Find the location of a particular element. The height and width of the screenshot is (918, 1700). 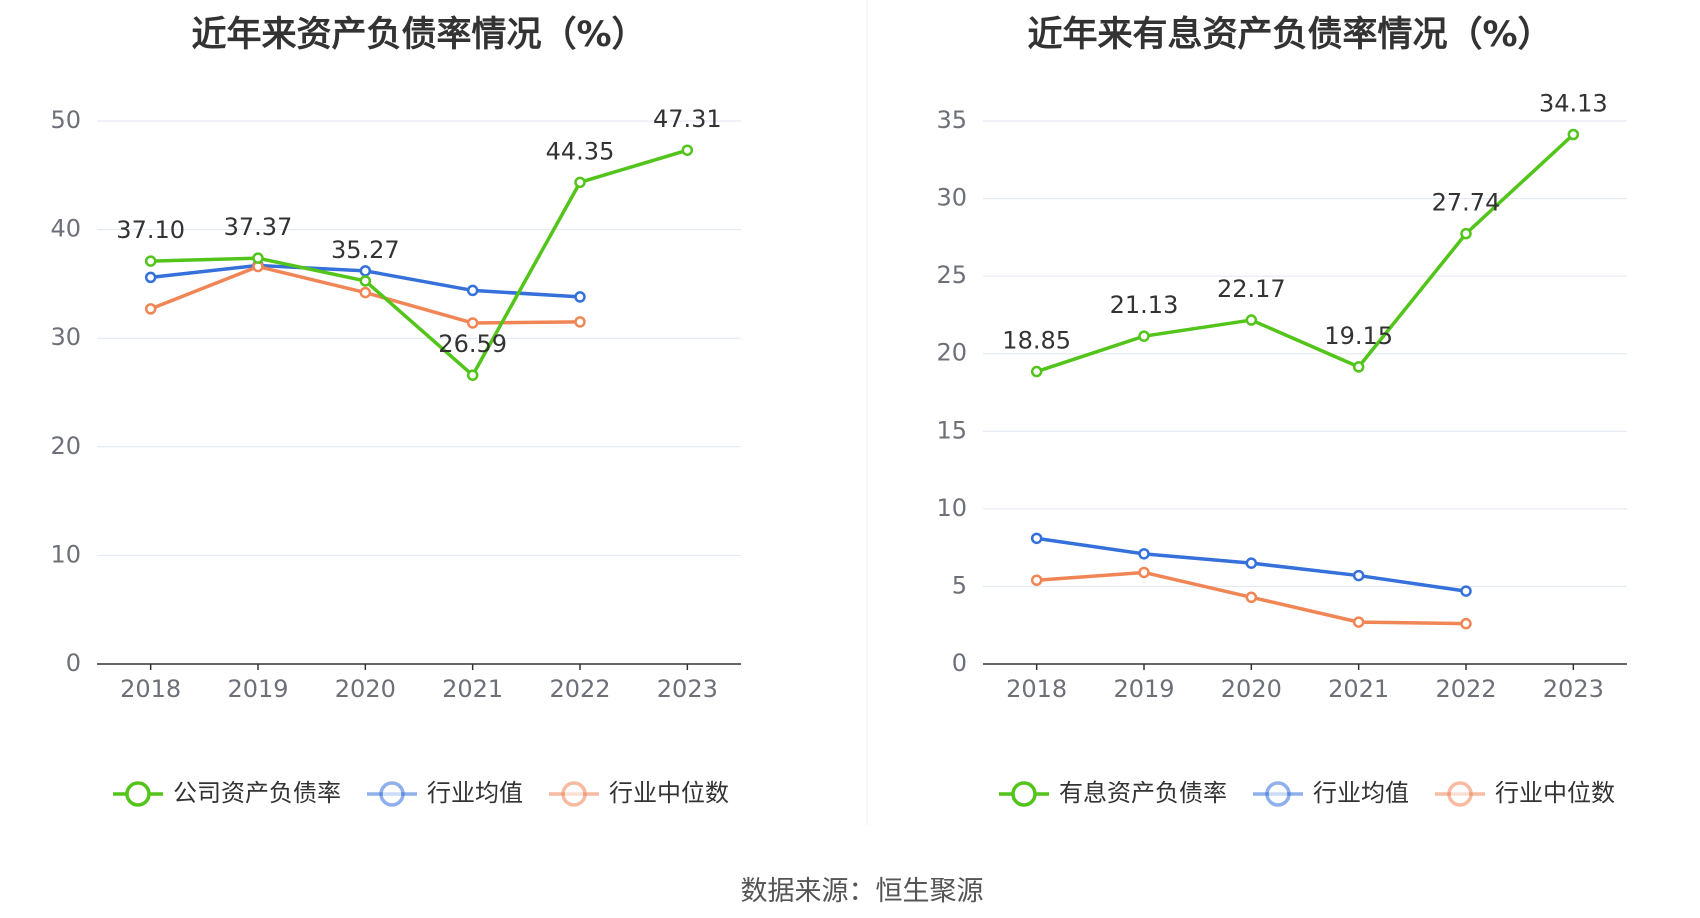

y-tick-label: 15 is located at coordinates (951, 430).